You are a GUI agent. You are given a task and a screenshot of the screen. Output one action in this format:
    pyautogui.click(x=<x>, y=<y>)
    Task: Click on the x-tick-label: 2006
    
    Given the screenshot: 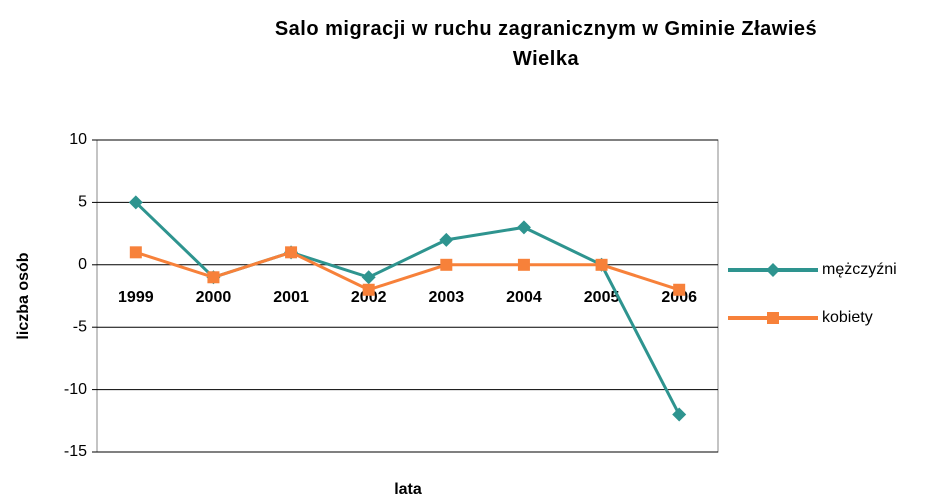 What is the action you would take?
    pyautogui.click(x=679, y=297)
    